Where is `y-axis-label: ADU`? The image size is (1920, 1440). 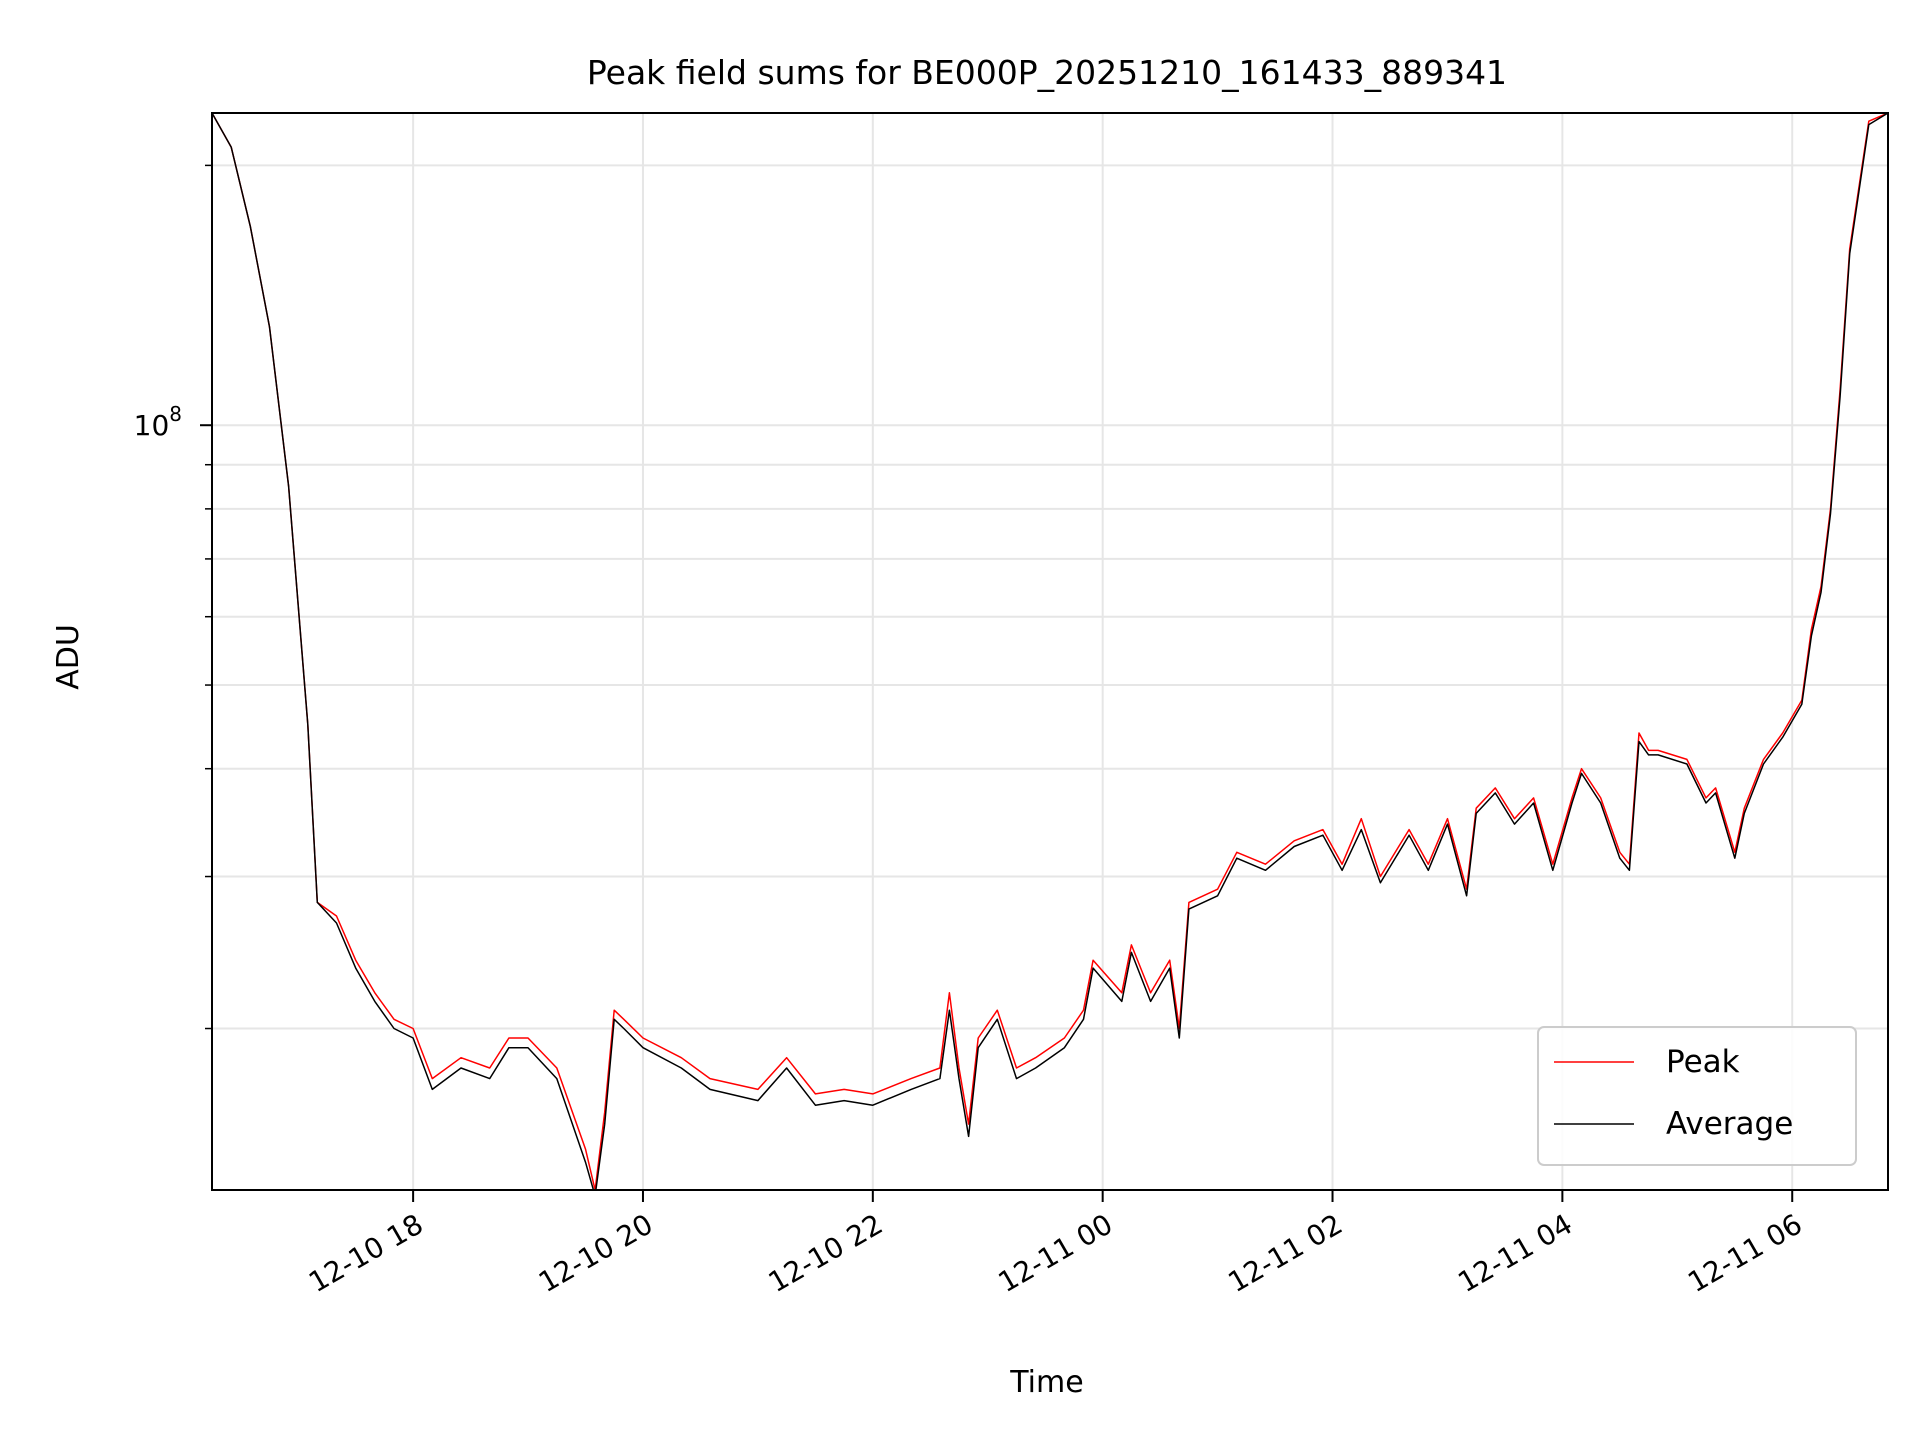 y-axis-label: ADU is located at coordinates (68, 657).